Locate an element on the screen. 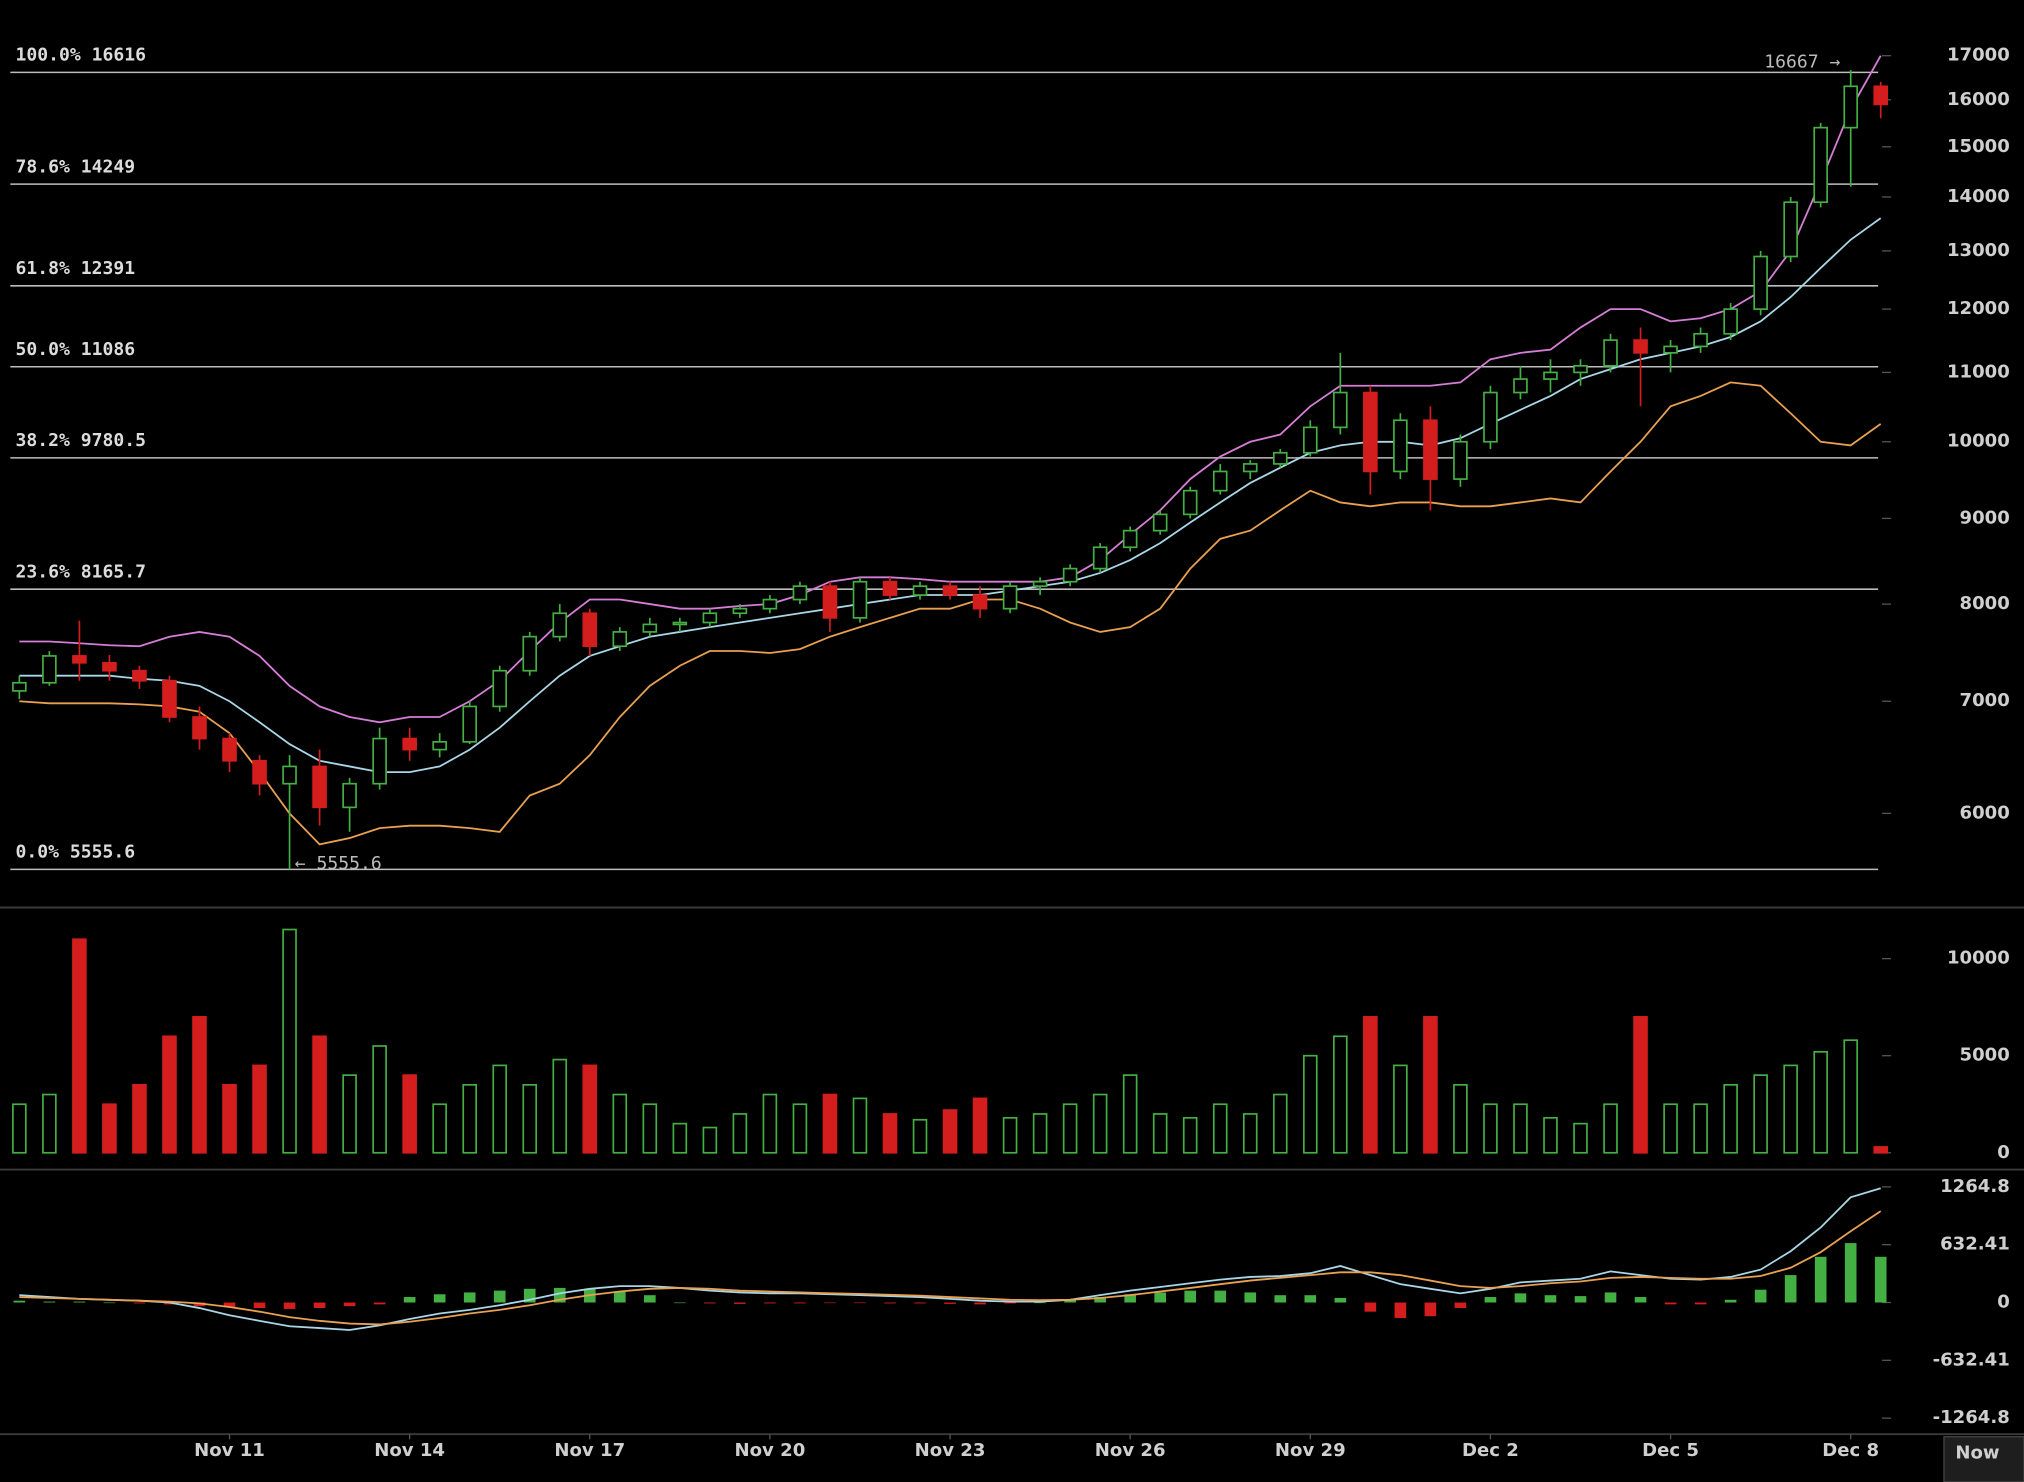 The width and height of the screenshot is (2024, 1482). fib-level-percent: 23.6% is located at coordinates (42, 571).